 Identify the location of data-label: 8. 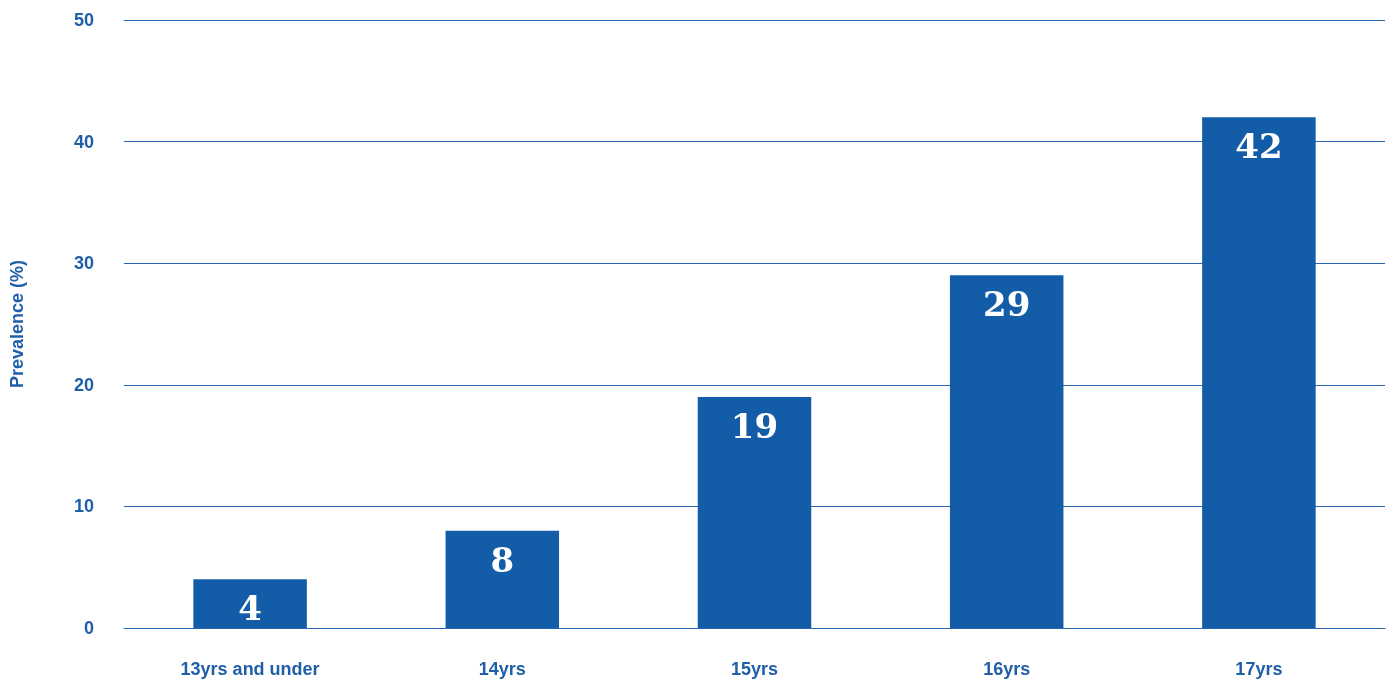
(502, 559).